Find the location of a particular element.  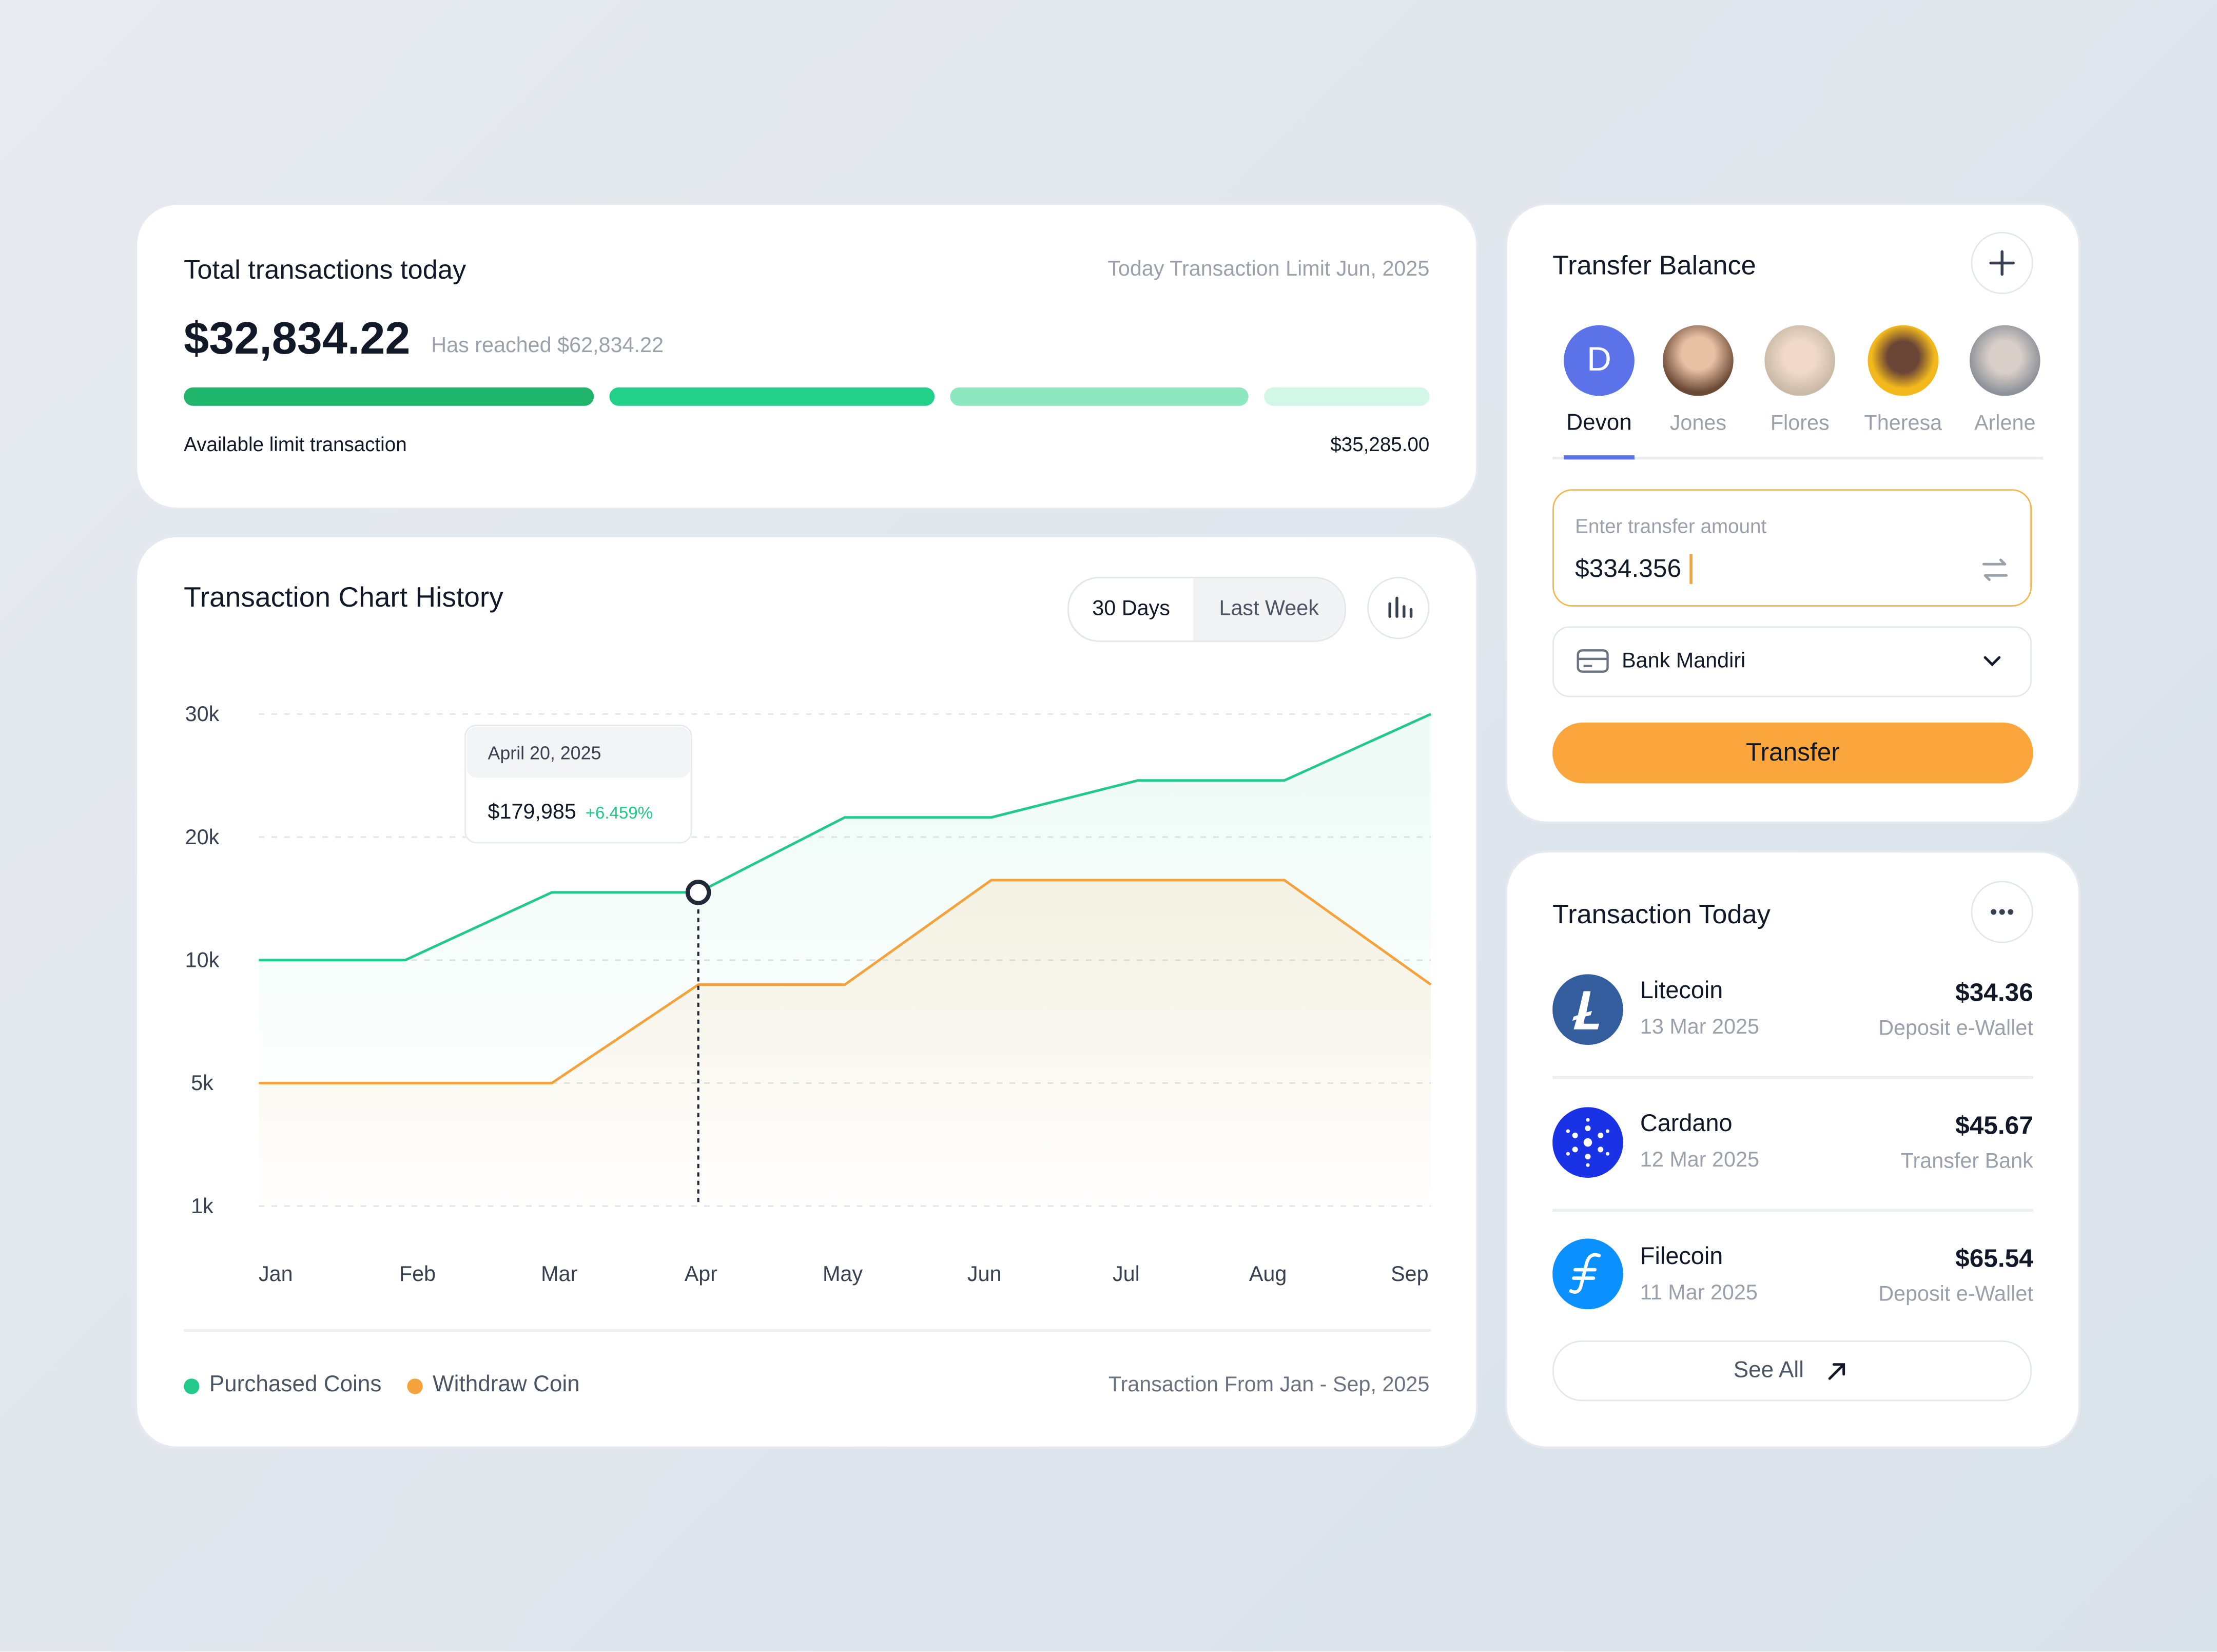

contact-name: Jones is located at coordinates (1698, 423).